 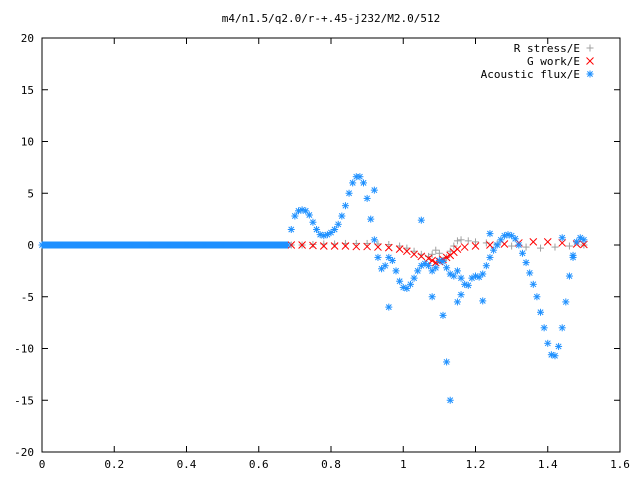 I want to click on acoustic-flux-zero-band, so click(x=165, y=245).